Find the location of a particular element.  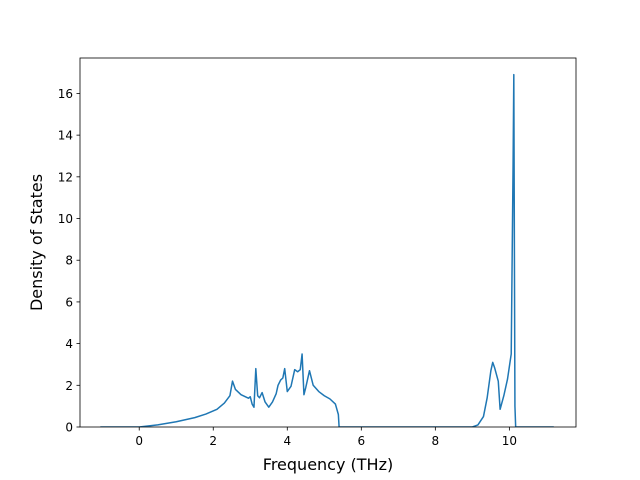

x-tick-label: 10 is located at coordinates (509, 441).